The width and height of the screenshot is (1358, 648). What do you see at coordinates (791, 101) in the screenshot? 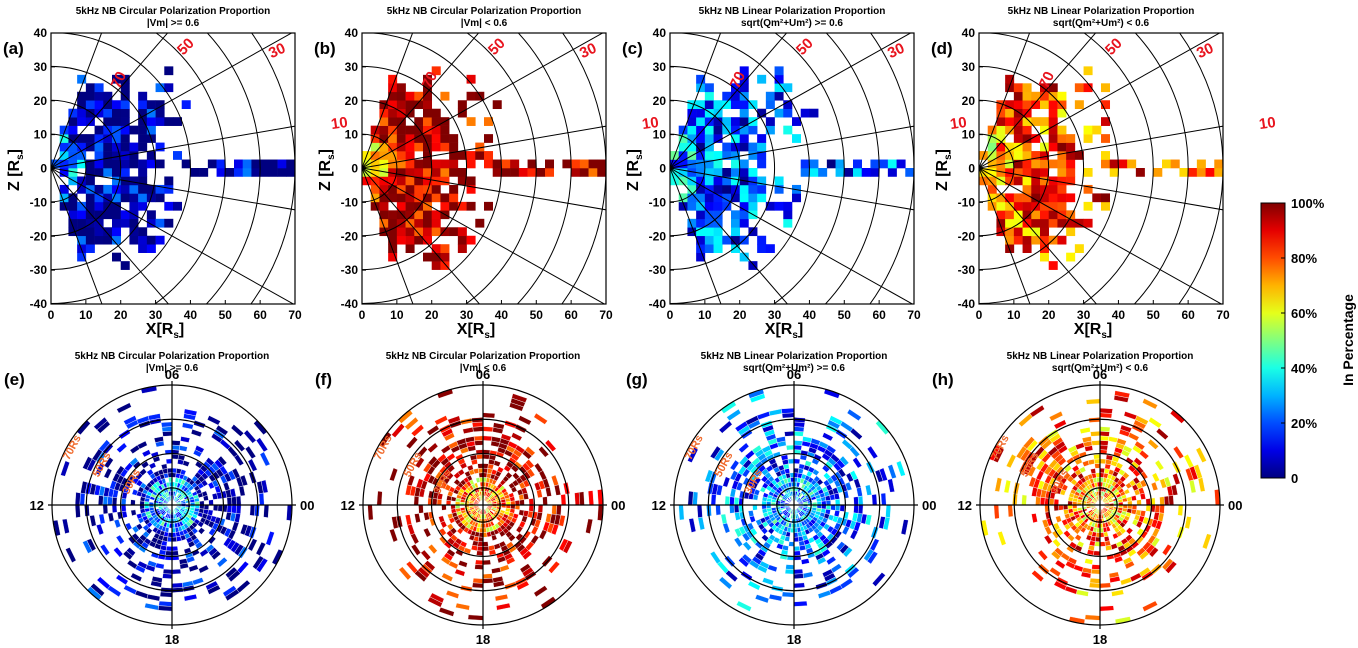
I see `latitude-line` at bounding box center [791, 101].